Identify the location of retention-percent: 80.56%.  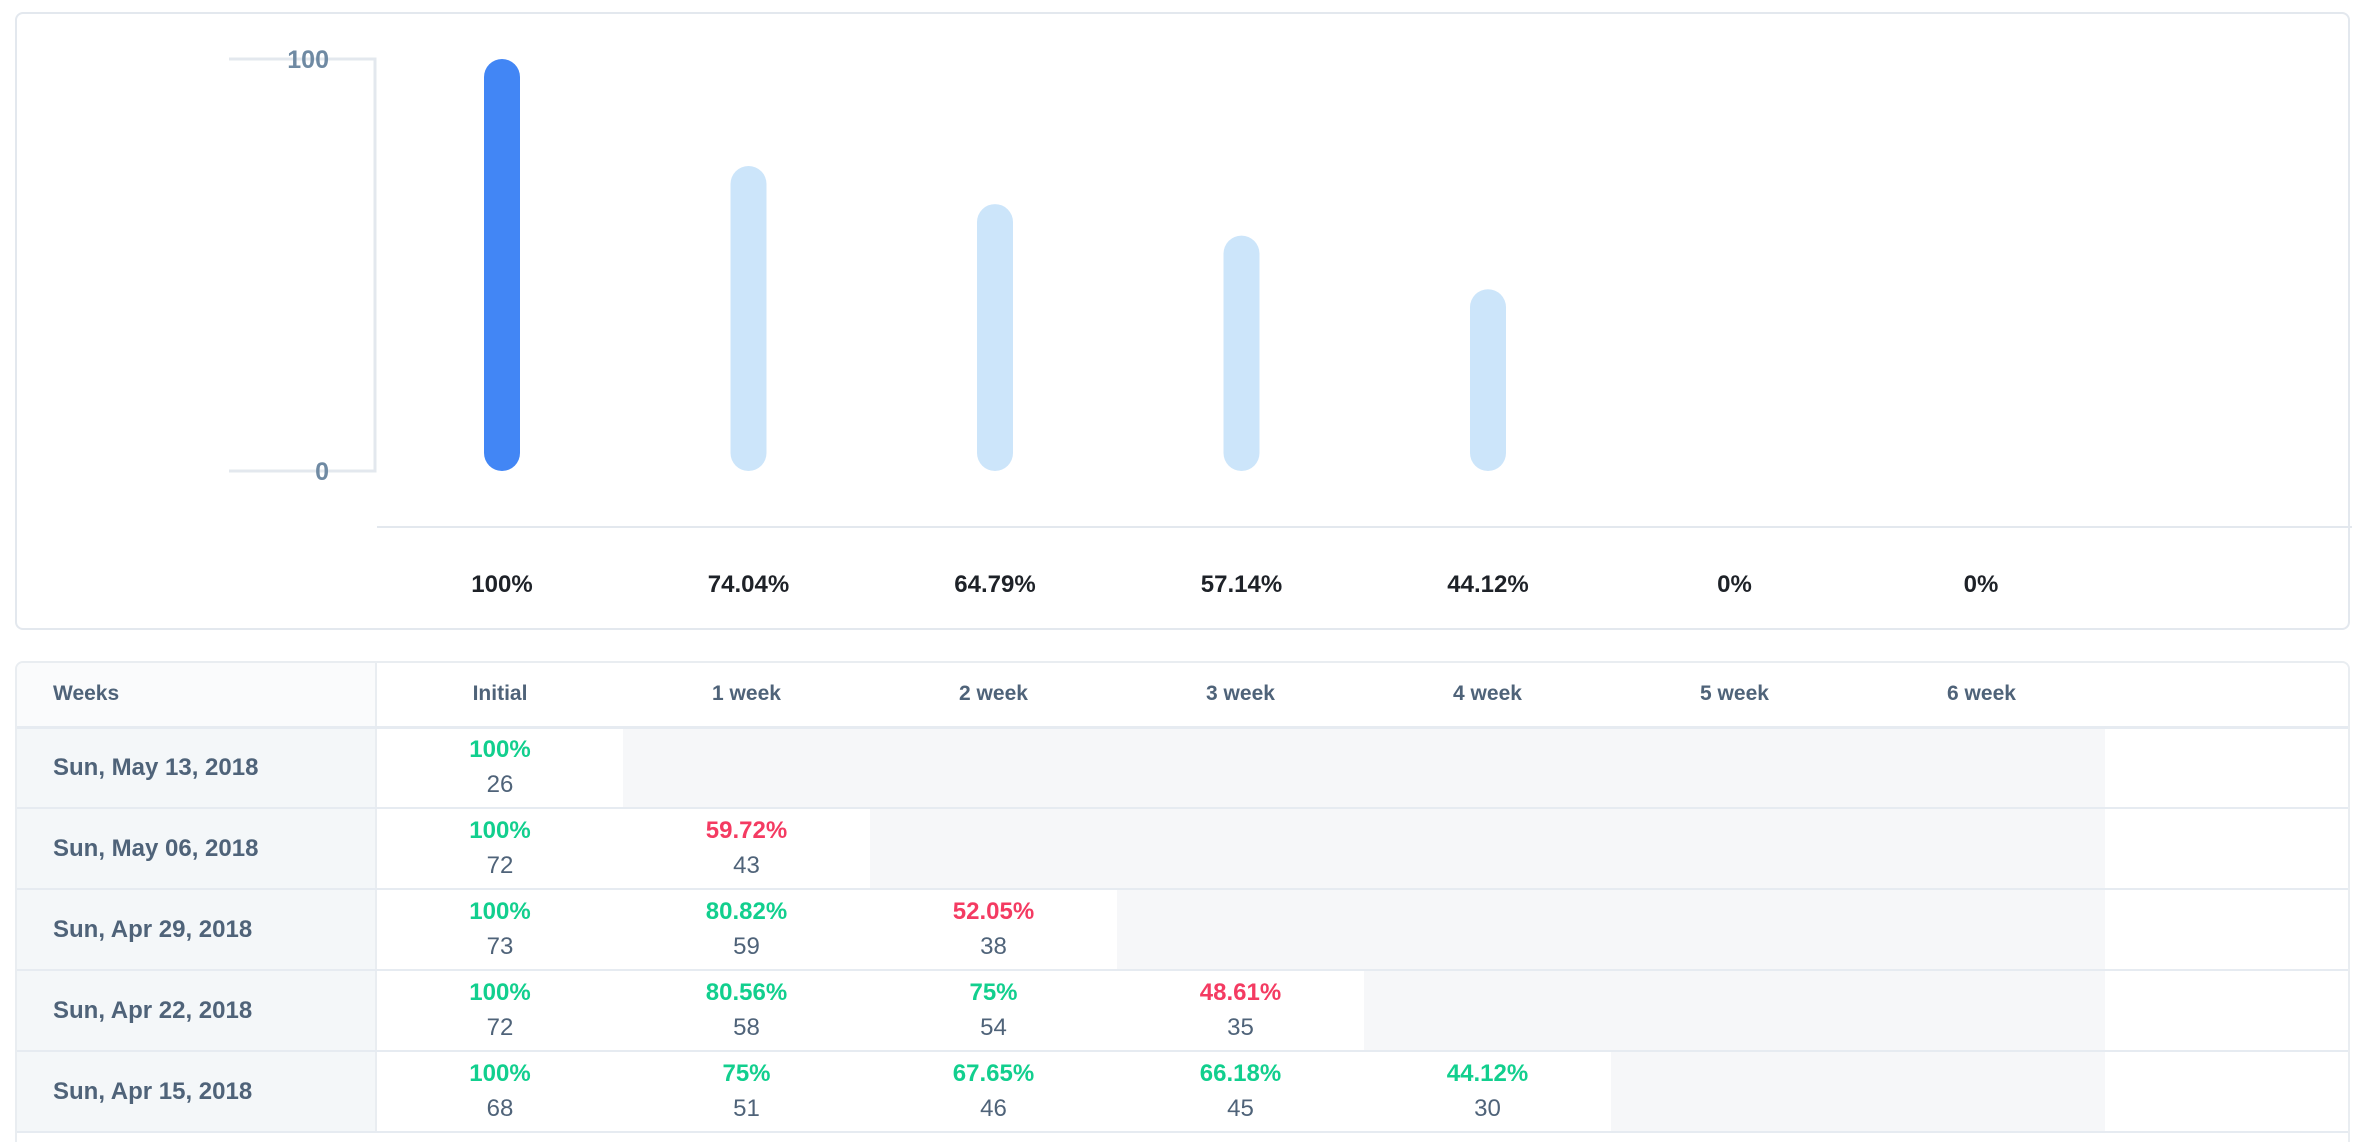
(746, 992).